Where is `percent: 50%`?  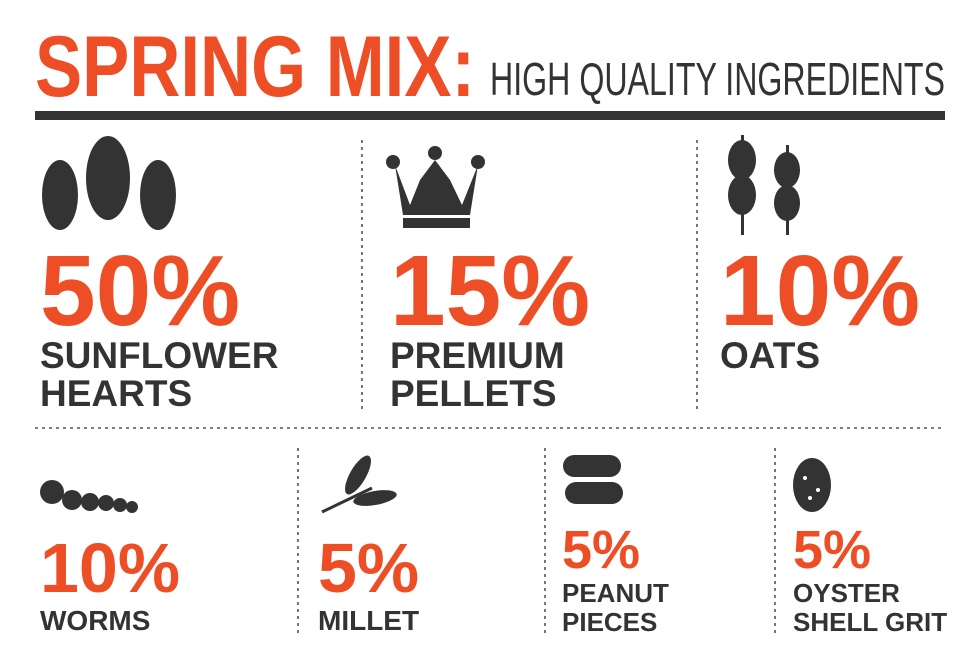
percent: 50% is located at coordinates (140, 291).